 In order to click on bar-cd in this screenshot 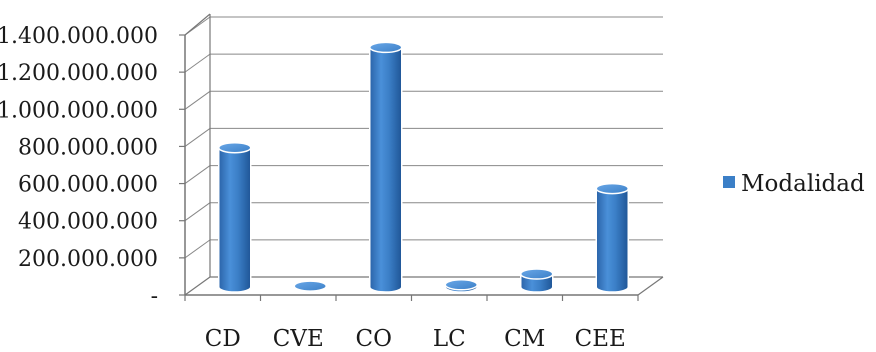, I will do `click(235, 217)`.